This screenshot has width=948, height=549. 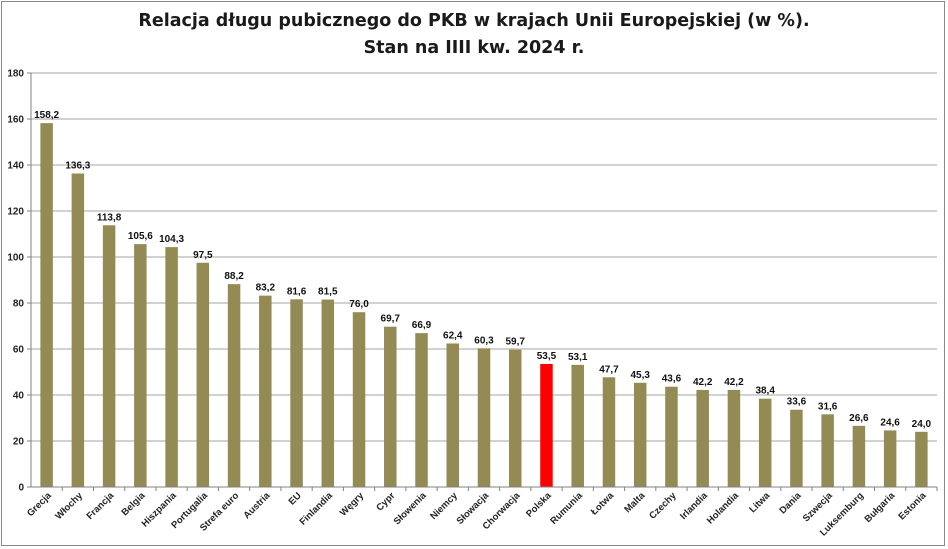 I want to click on x-tick-label-2: Francja, so click(x=101, y=506).